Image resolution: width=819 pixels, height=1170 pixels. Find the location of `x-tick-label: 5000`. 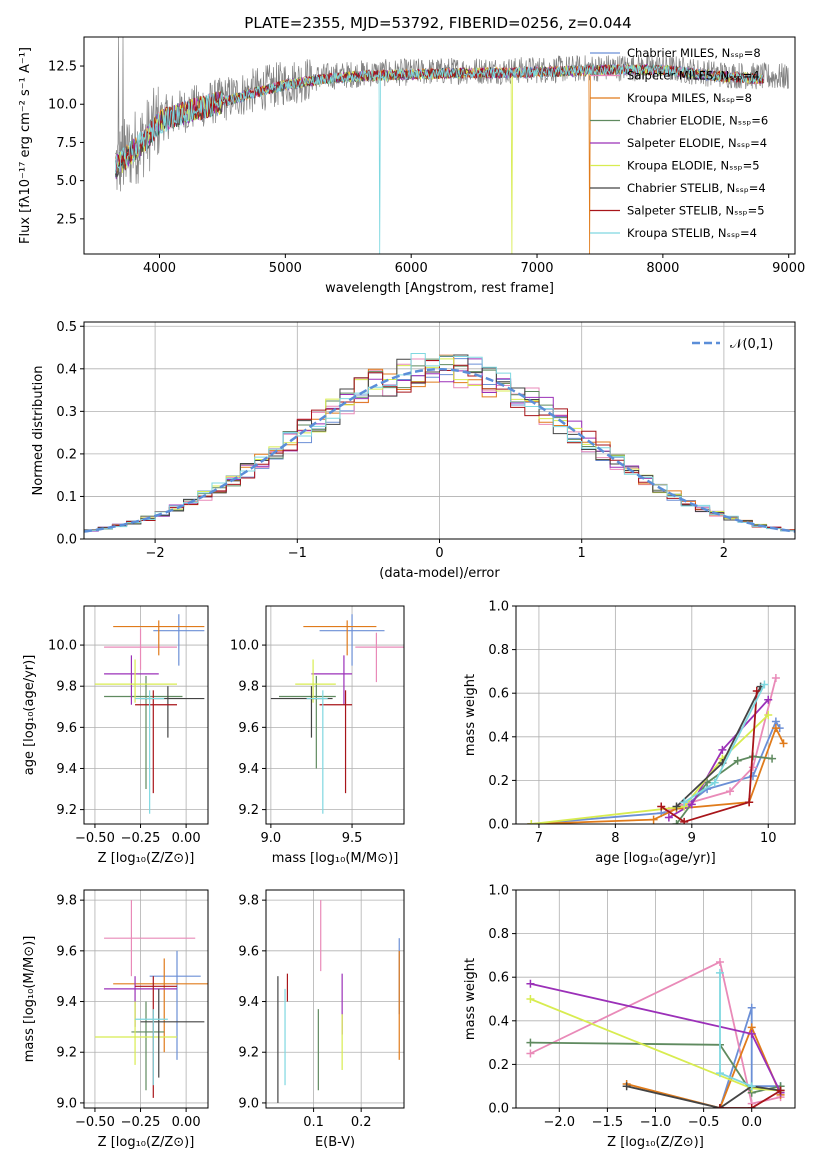

x-tick-label: 5000 is located at coordinates (285, 268).